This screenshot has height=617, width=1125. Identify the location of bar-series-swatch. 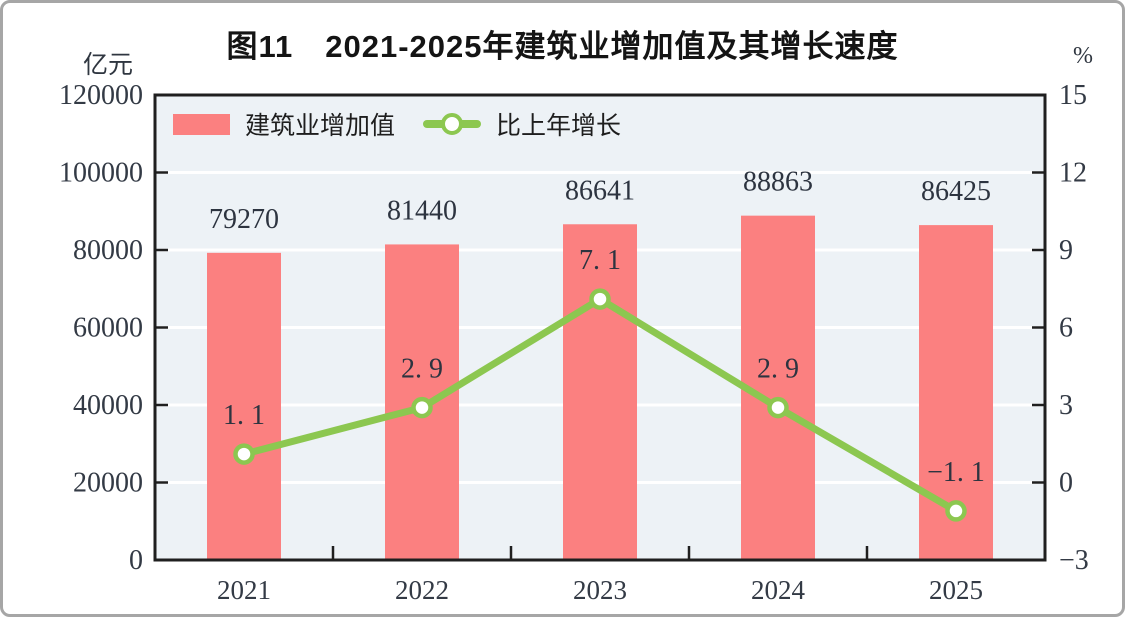
(201, 124).